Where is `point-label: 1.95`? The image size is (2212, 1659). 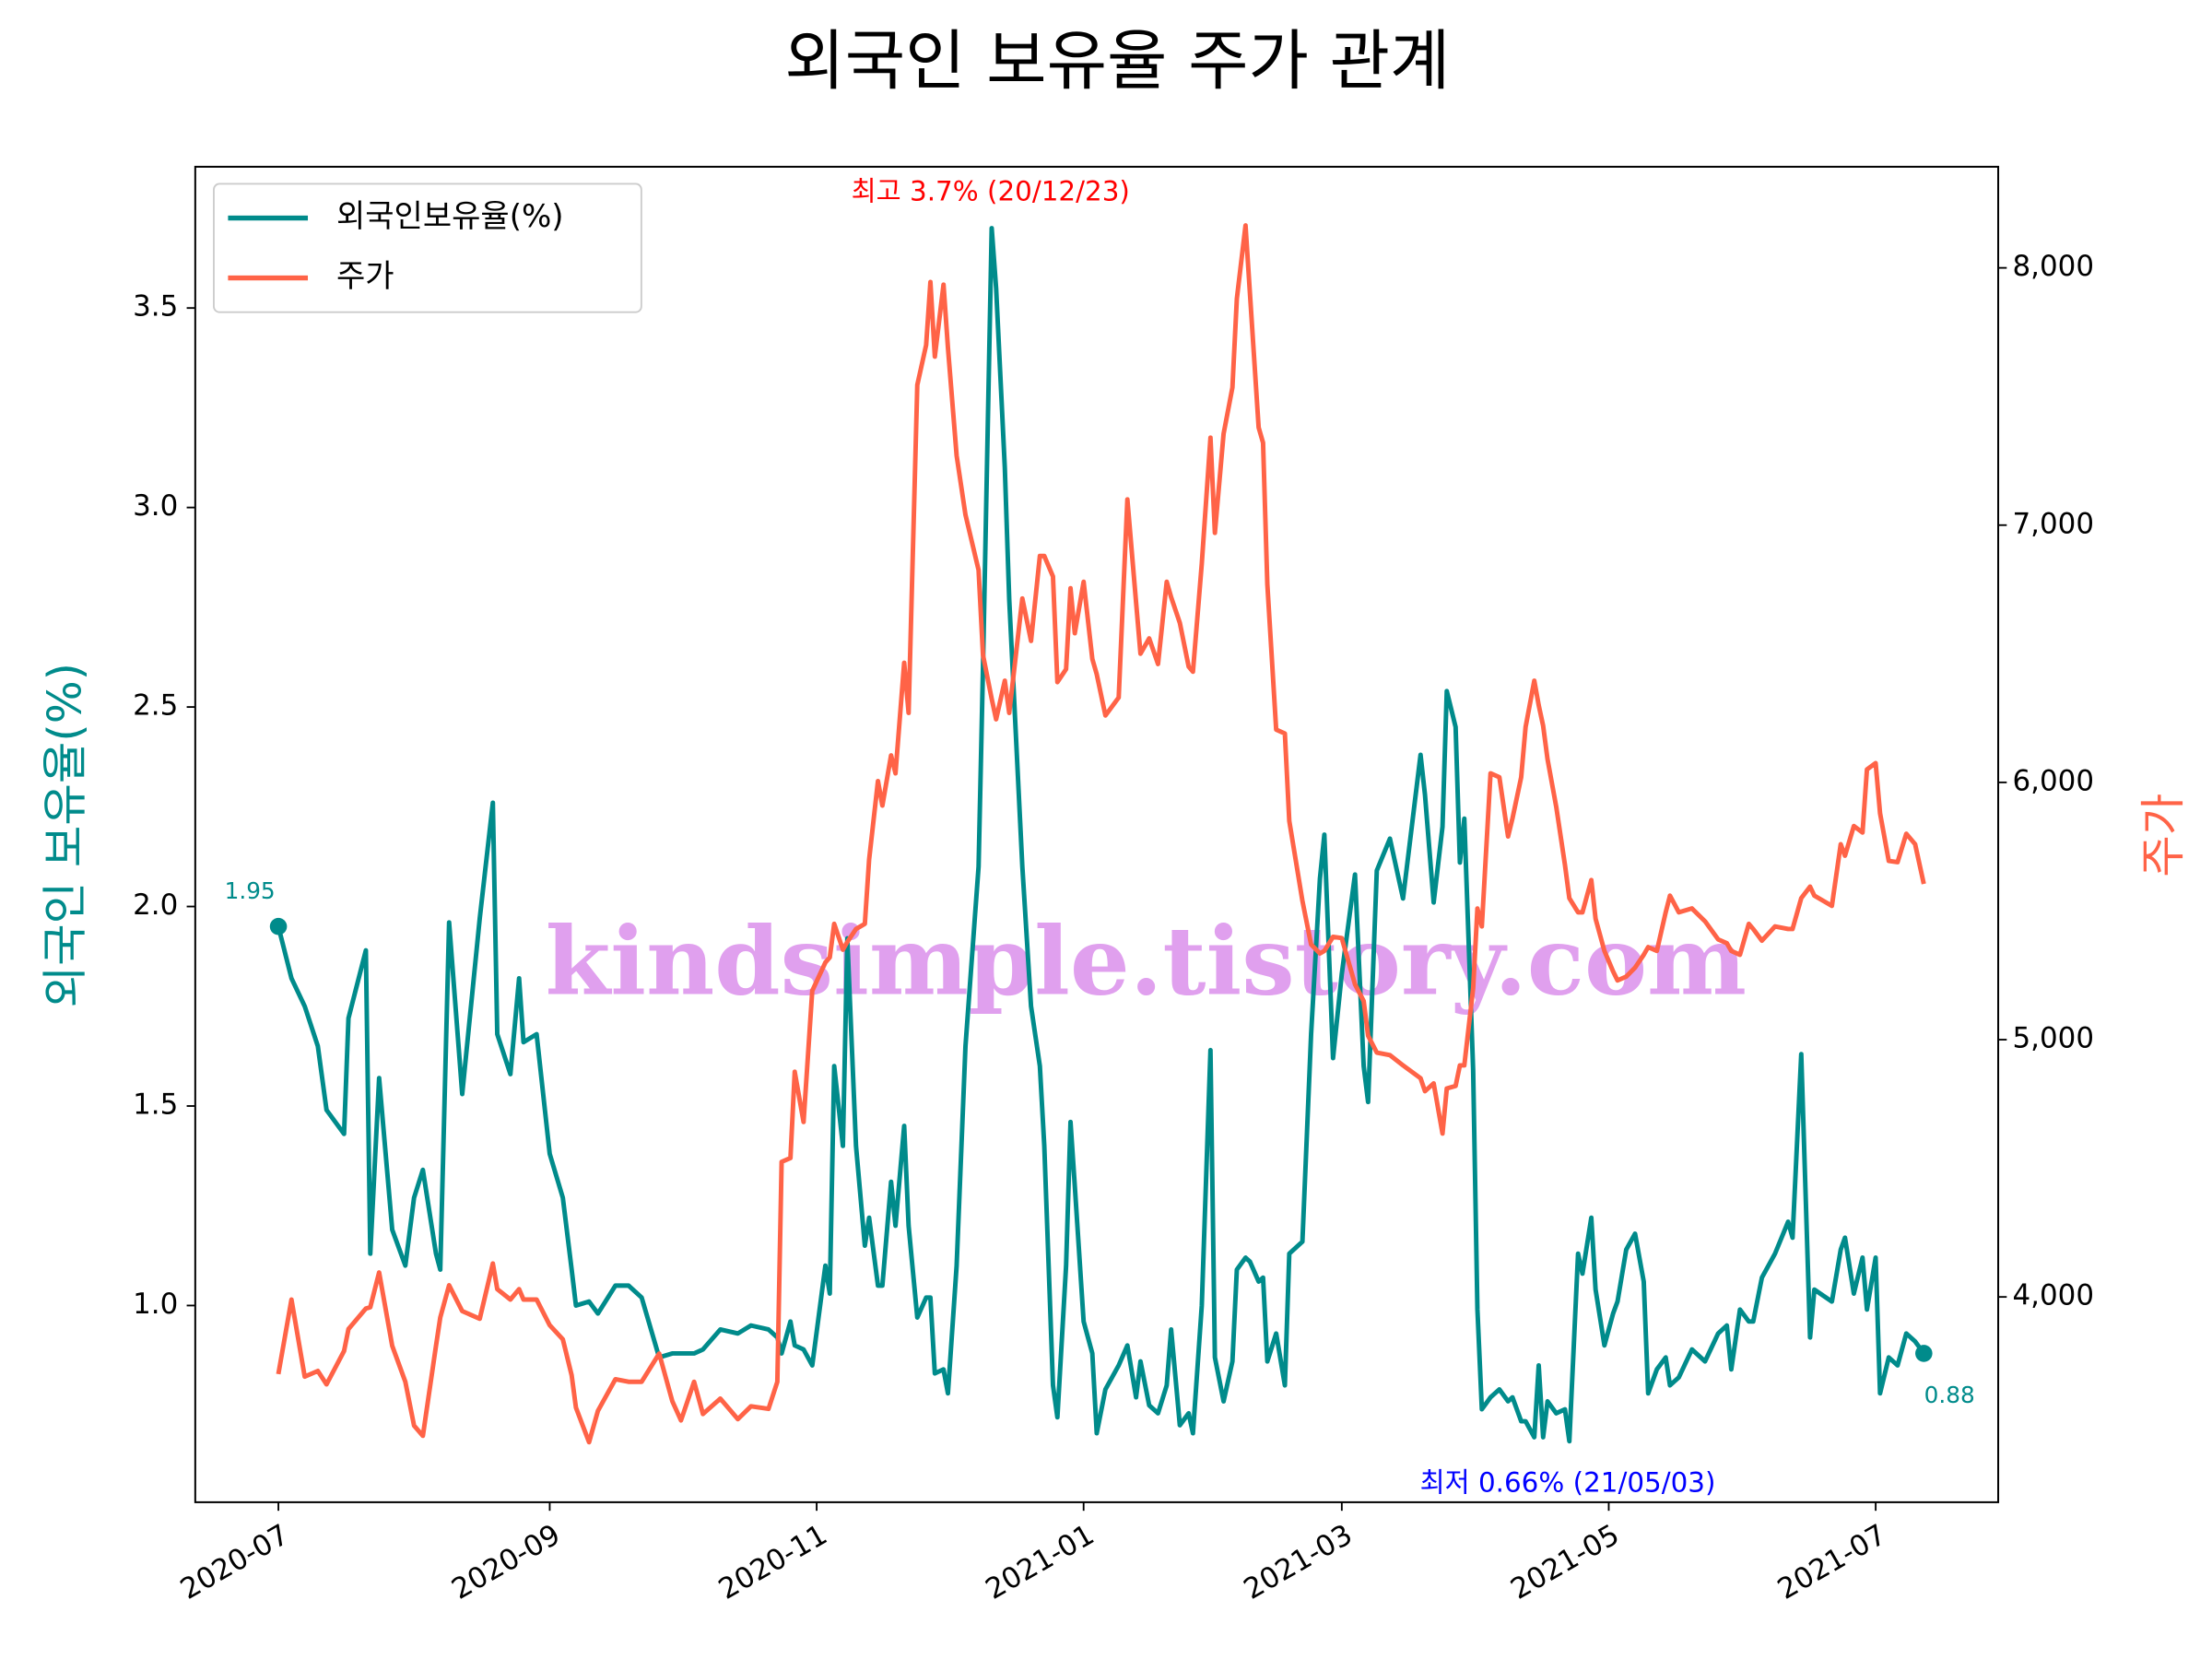
point-label: 1.95 is located at coordinates (250, 890).